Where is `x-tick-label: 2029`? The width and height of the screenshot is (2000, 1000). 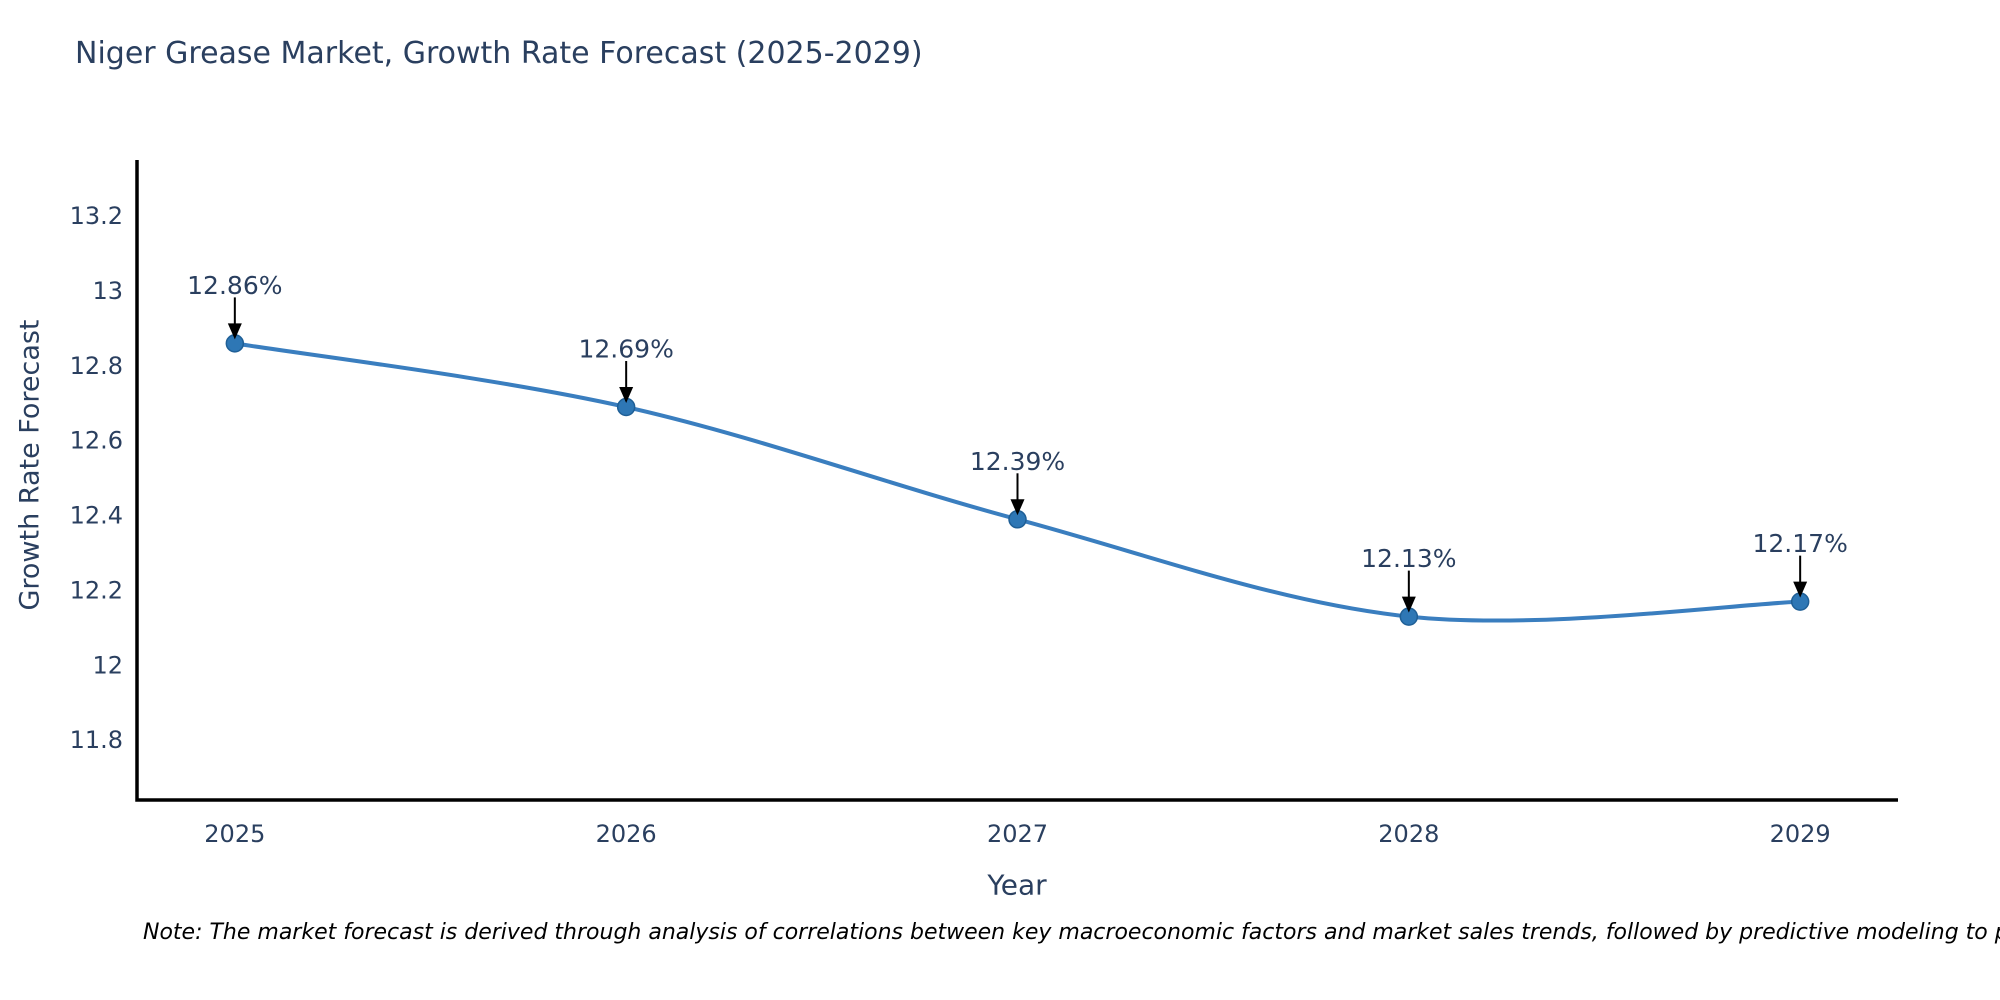 x-tick-label: 2029 is located at coordinates (1800, 834).